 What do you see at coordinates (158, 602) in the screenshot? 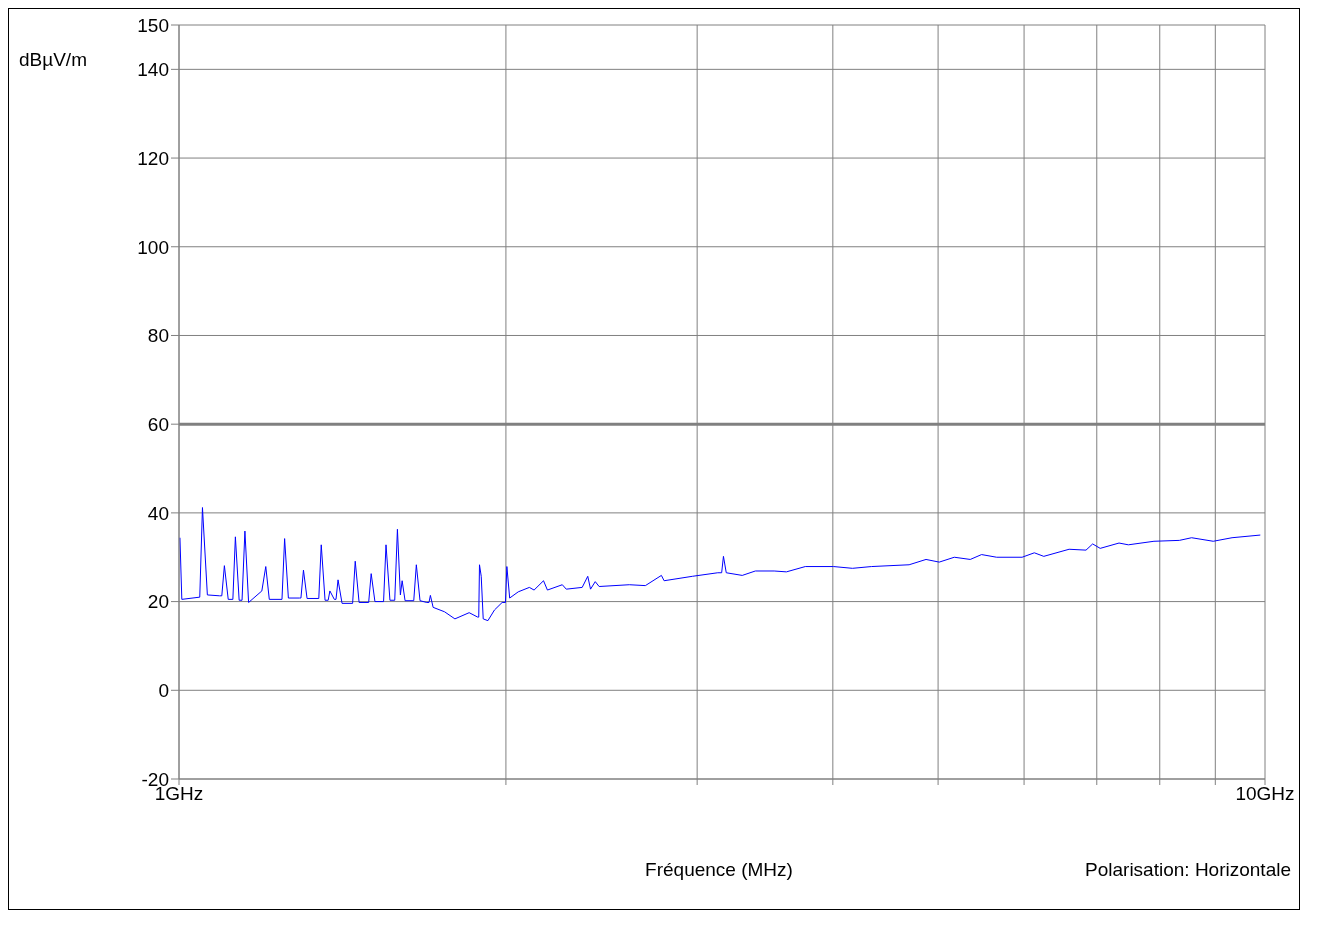
I see `y-tick-label: 20` at bounding box center [158, 602].